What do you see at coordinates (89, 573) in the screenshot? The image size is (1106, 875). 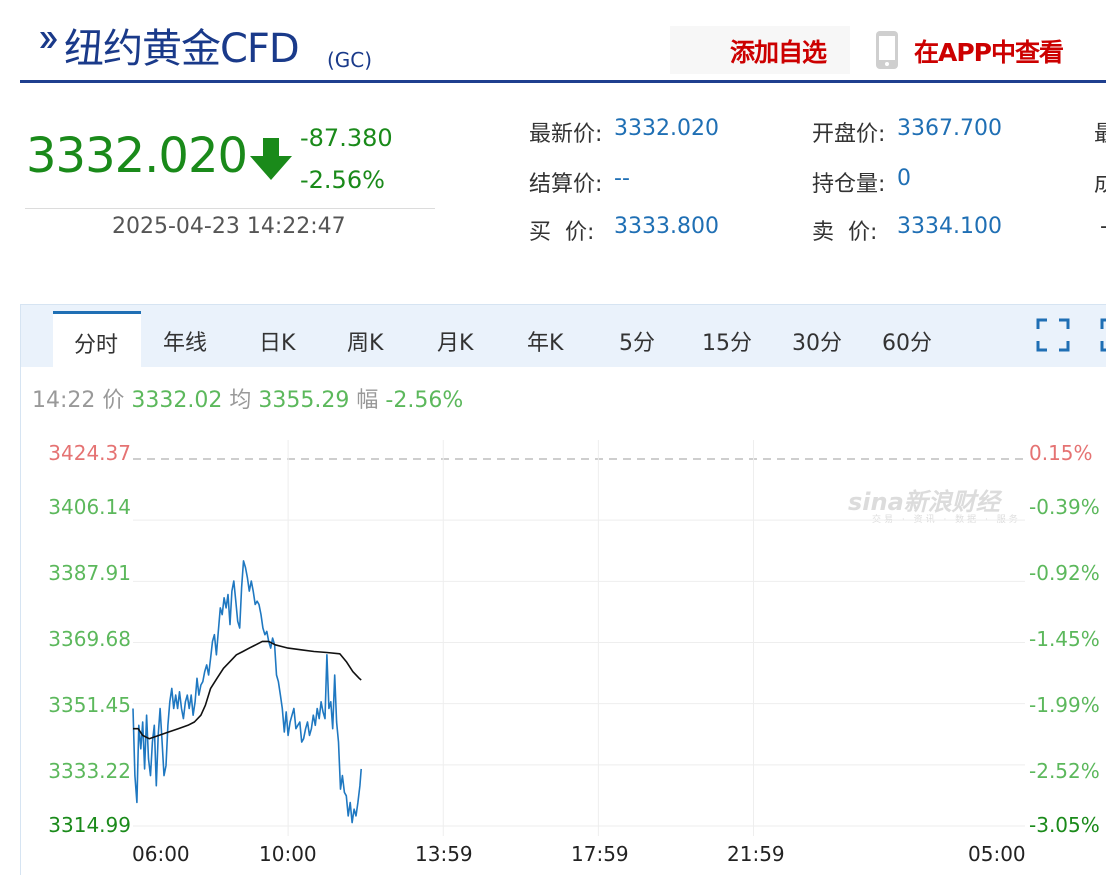 I see `y-tick-label: 3387.91` at bounding box center [89, 573].